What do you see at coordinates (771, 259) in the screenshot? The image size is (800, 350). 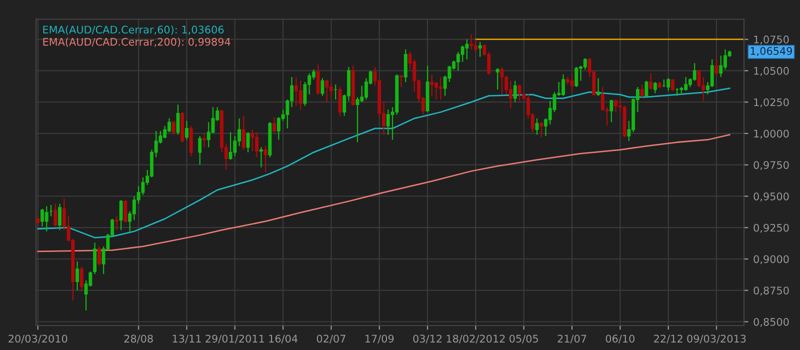 I see `y-tick-label: 0,9000` at bounding box center [771, 259].